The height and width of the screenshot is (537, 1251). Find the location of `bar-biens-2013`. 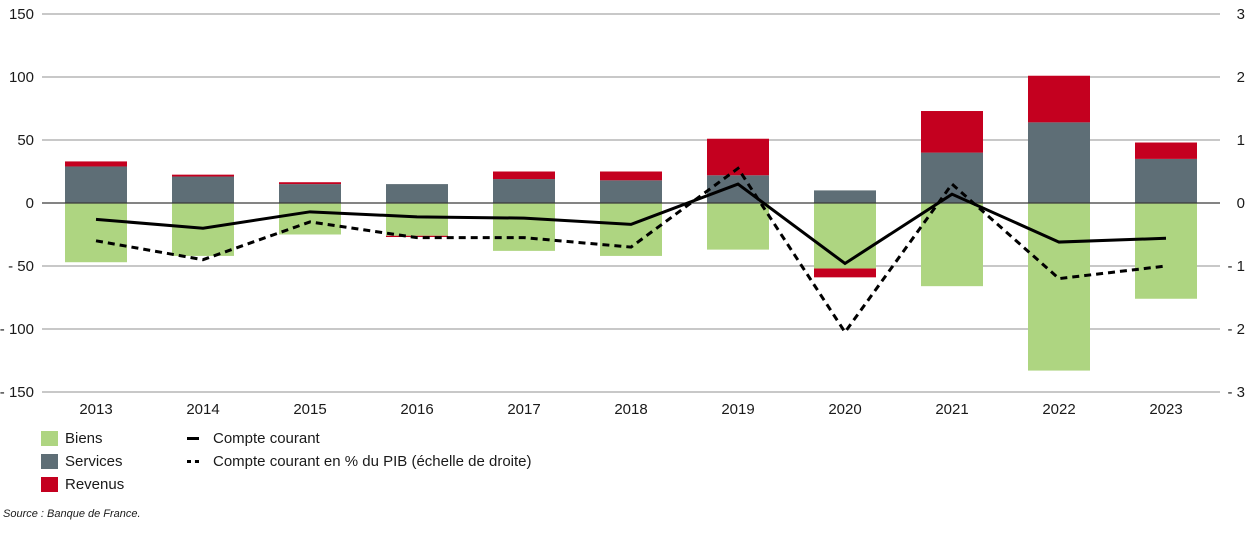

bar-biens-2013 is located at coordinates (96, 233).